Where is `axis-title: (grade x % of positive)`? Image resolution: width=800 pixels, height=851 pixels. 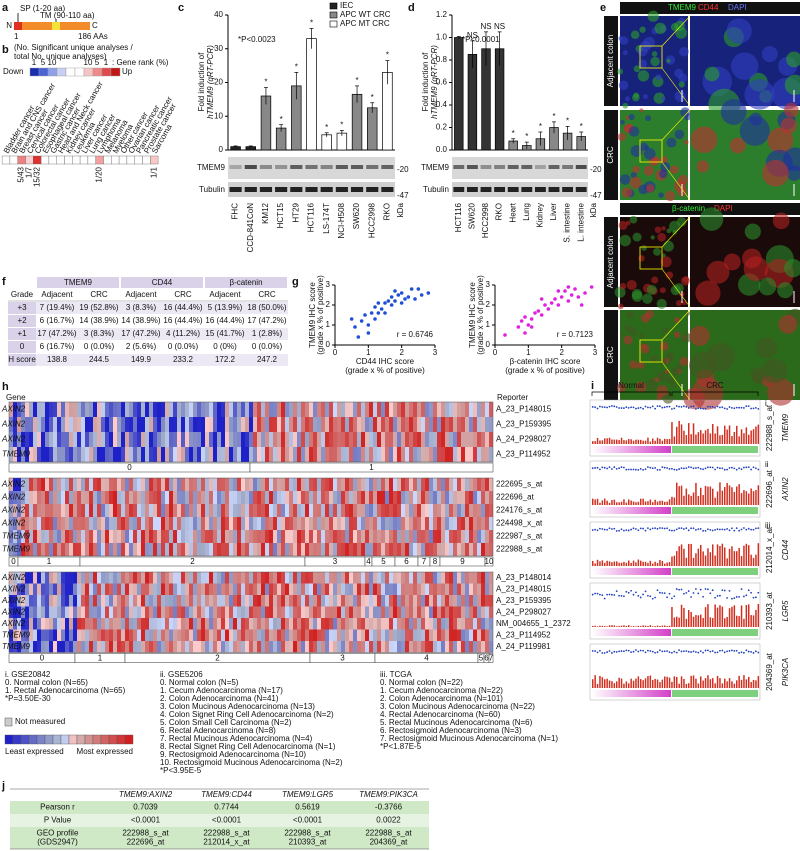
axis-title: (grade x % of positive) is located at coordinates (320, 315).